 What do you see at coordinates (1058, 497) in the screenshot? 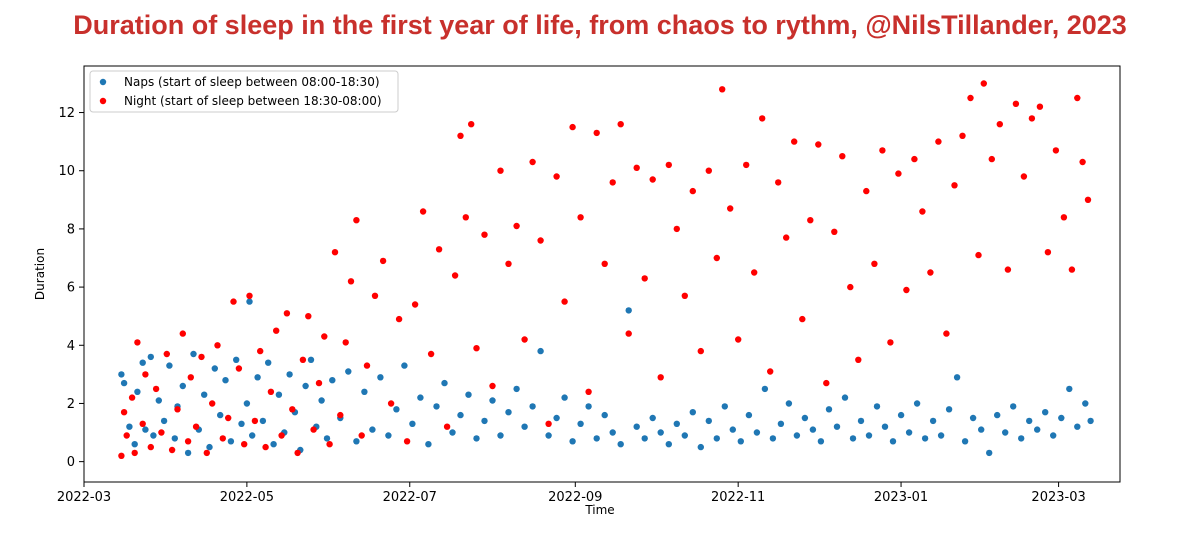
I see `x-tick-label: 2023-03` at bounding box center [1058, 497].